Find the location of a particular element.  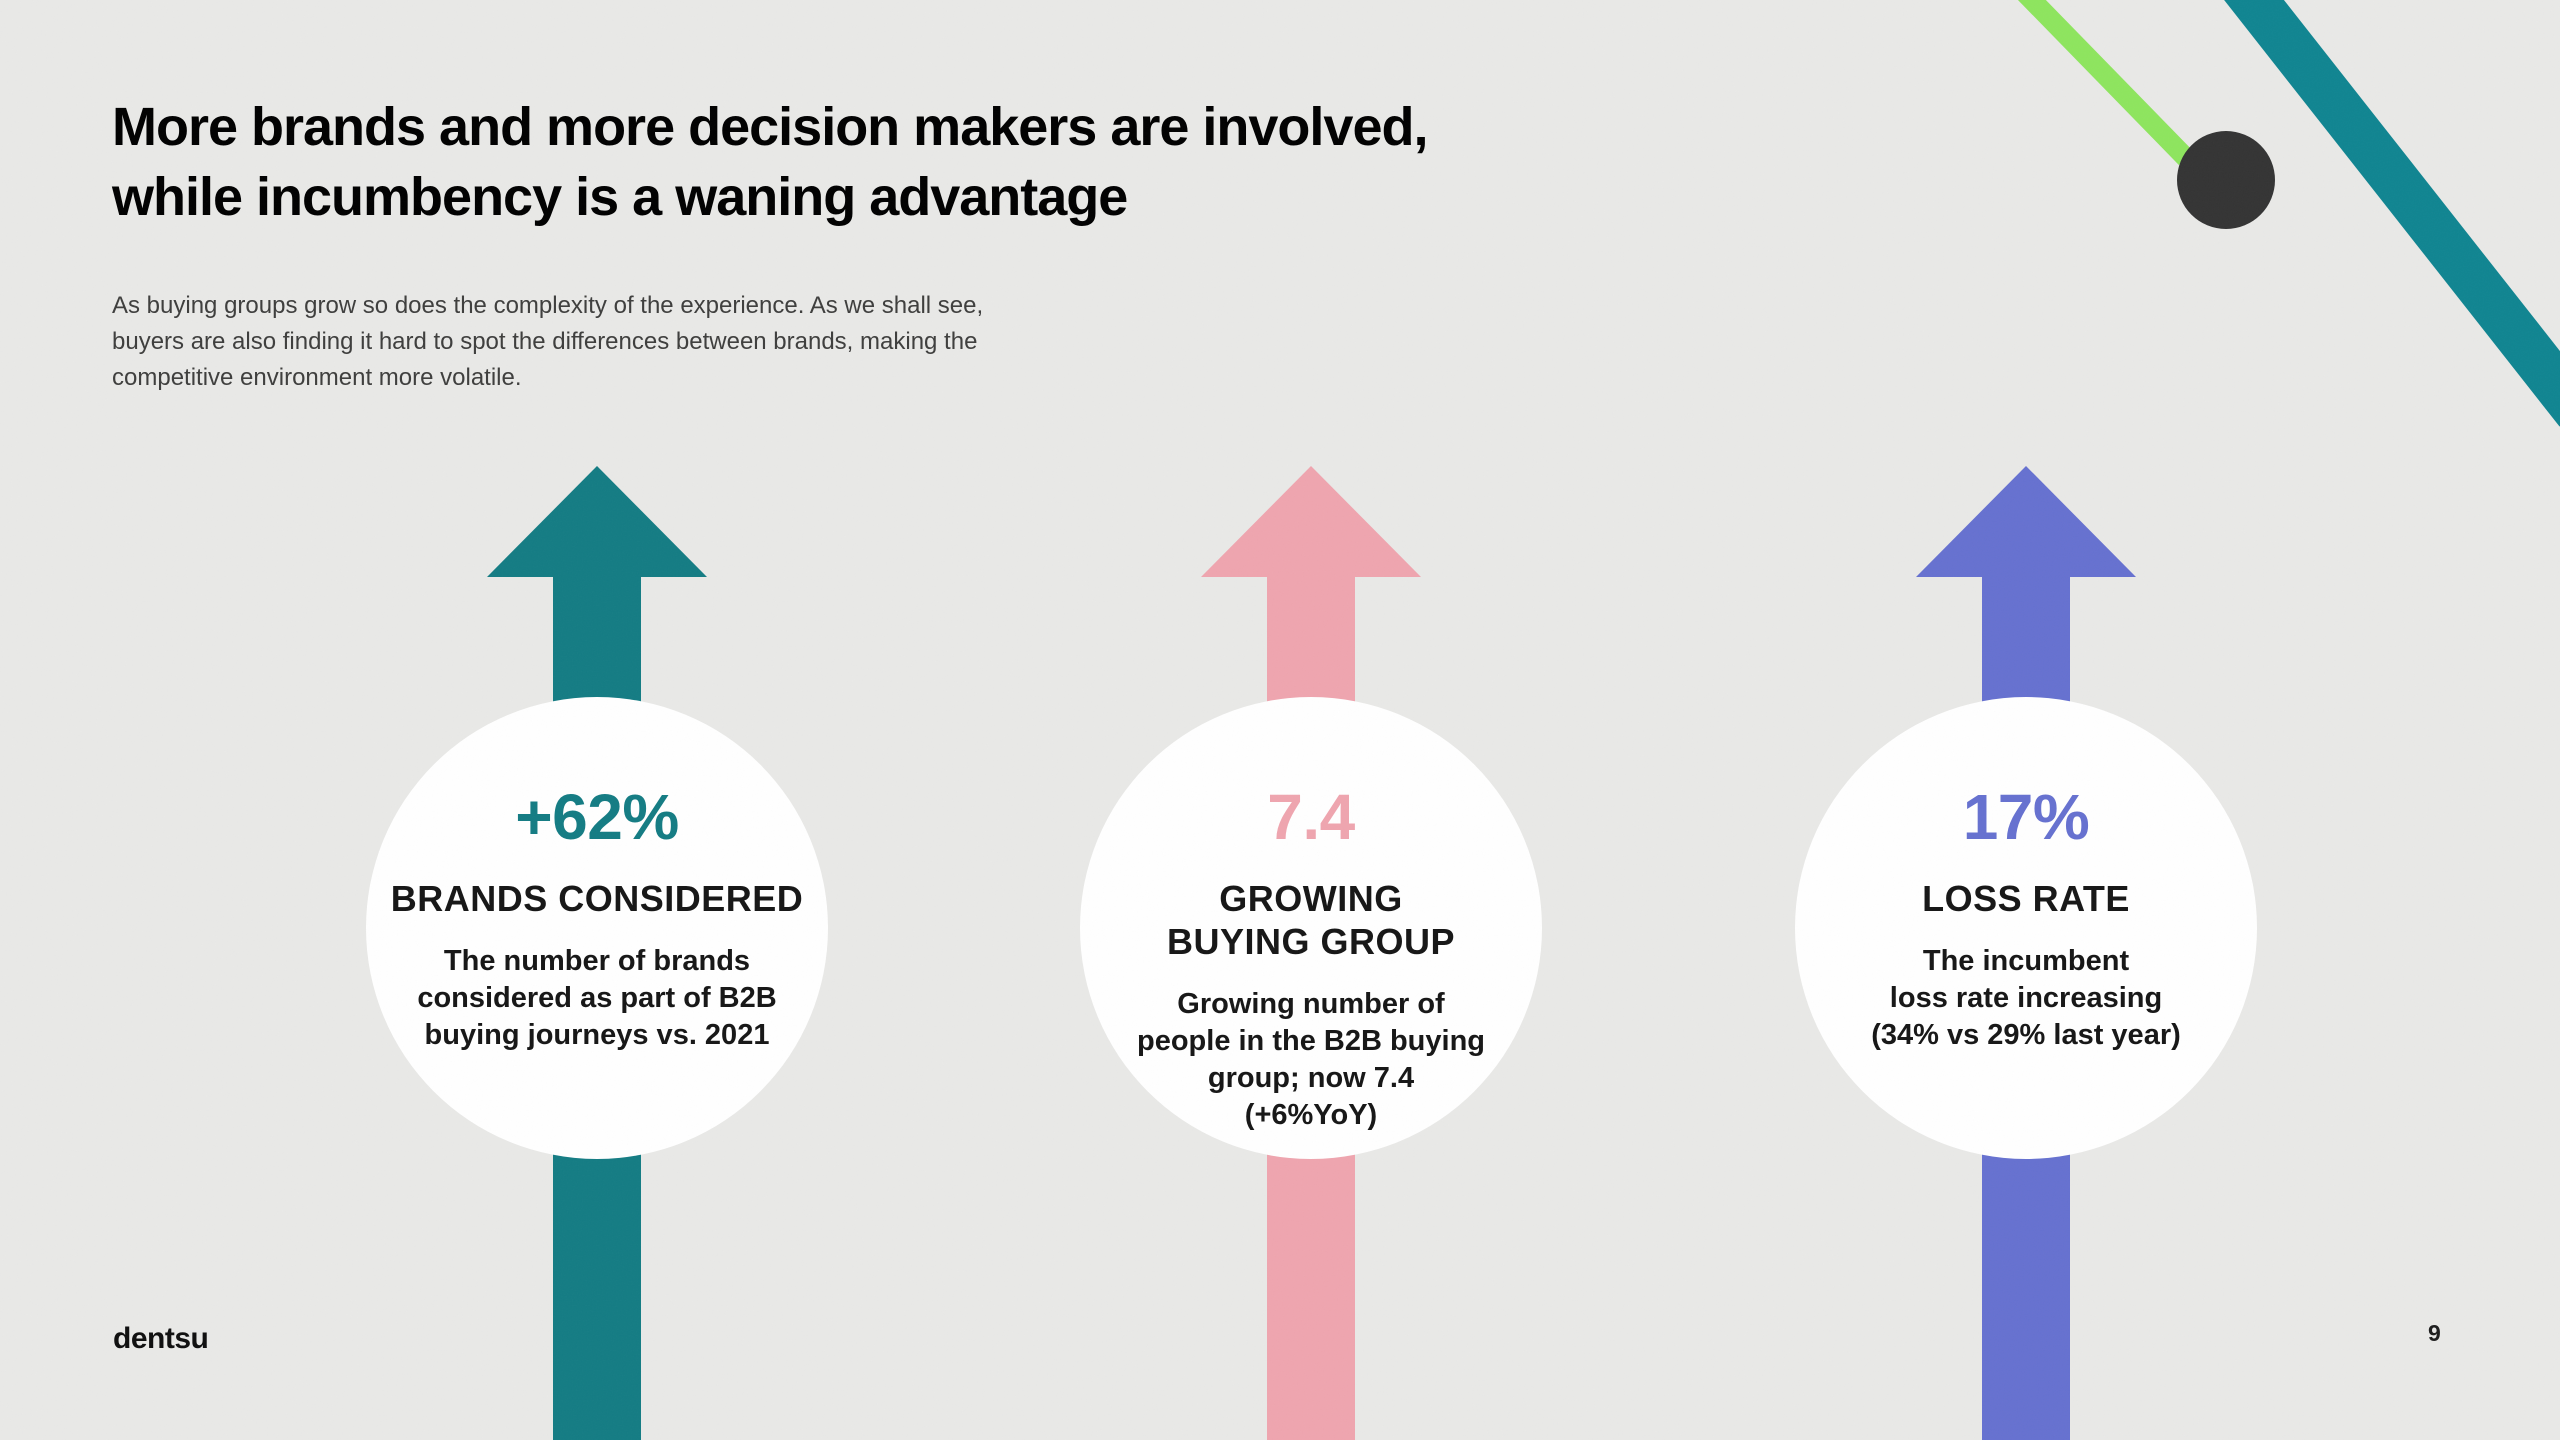

stat-heading-line: BRANDS CONSIDERED is located at coordinates (597, 898).